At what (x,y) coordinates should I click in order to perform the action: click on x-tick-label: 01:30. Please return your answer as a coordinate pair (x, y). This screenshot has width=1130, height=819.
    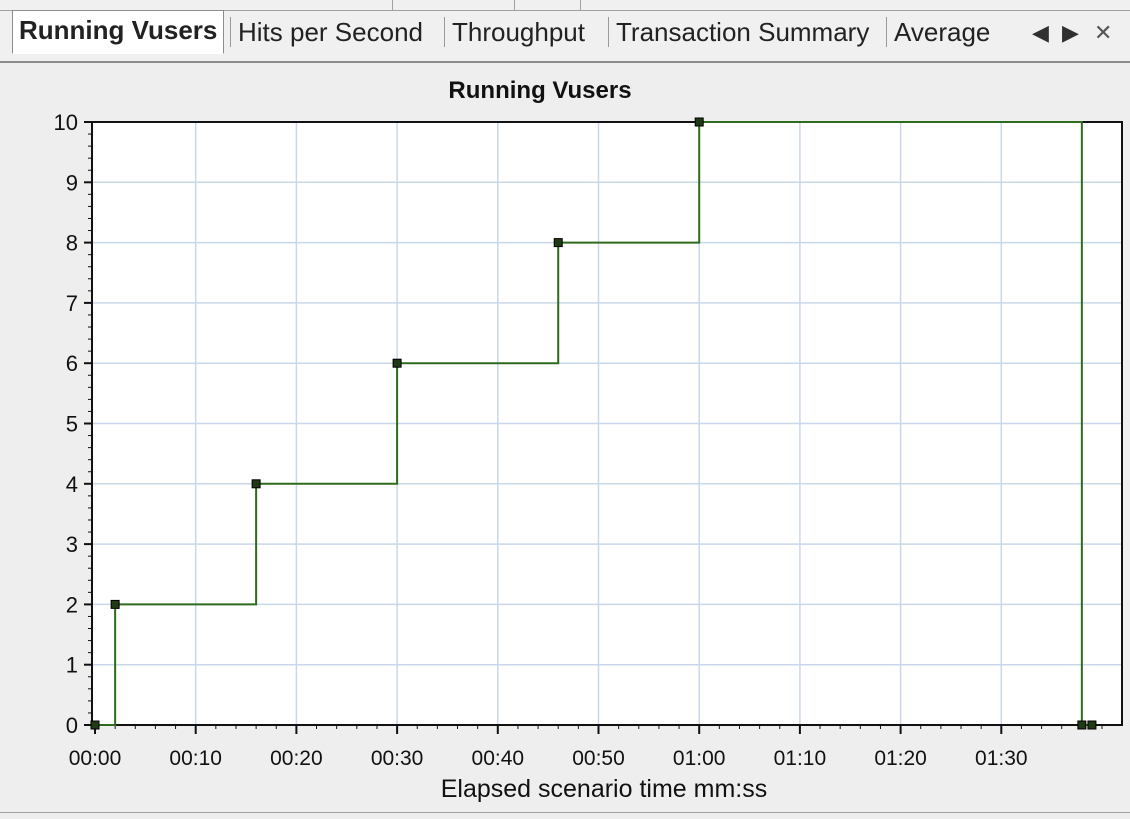
    Looking at the image, I should click on (1001, 758).